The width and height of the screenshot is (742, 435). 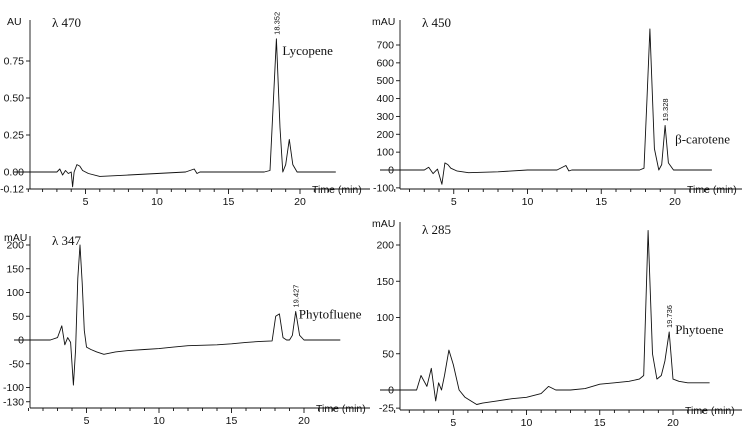 I want to click on compound-label: Phytofluene, so click(x=330, y=314).